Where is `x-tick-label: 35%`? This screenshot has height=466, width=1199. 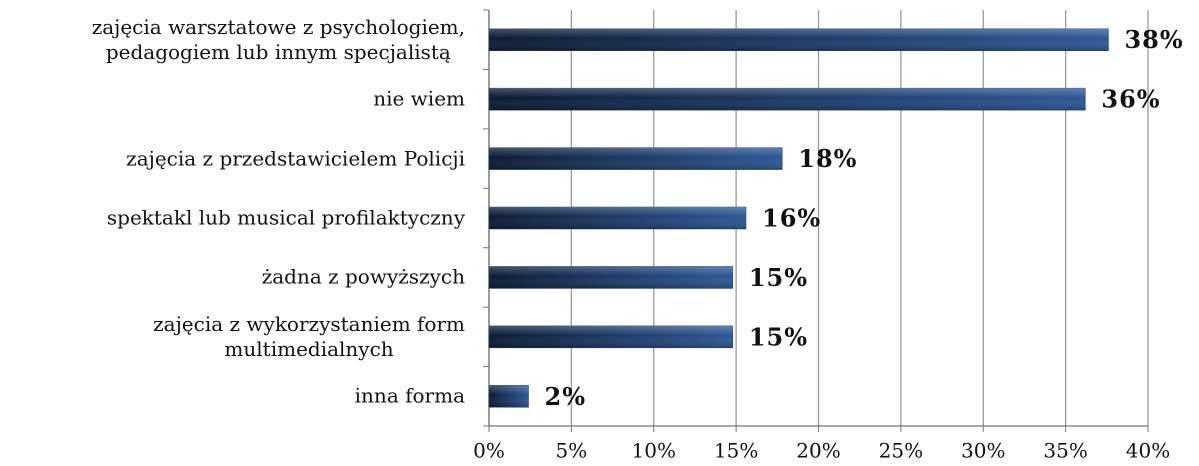
x-tick-label: 35% is located at coordinates (1065, 451).